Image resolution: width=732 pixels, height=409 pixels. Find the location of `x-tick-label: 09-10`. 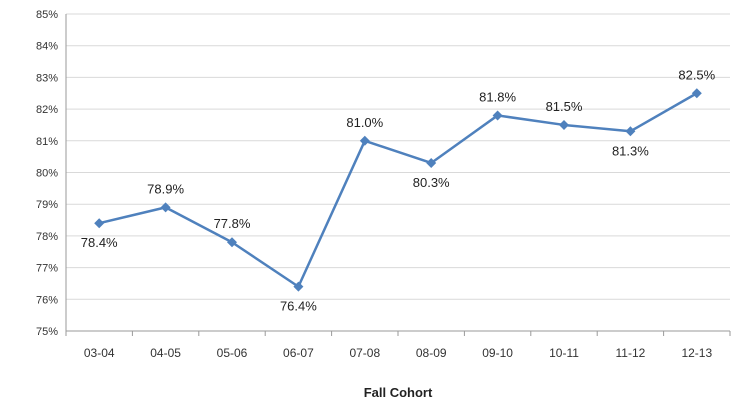

x-tick-label: 09-10 is located at coordinates (497, 353).